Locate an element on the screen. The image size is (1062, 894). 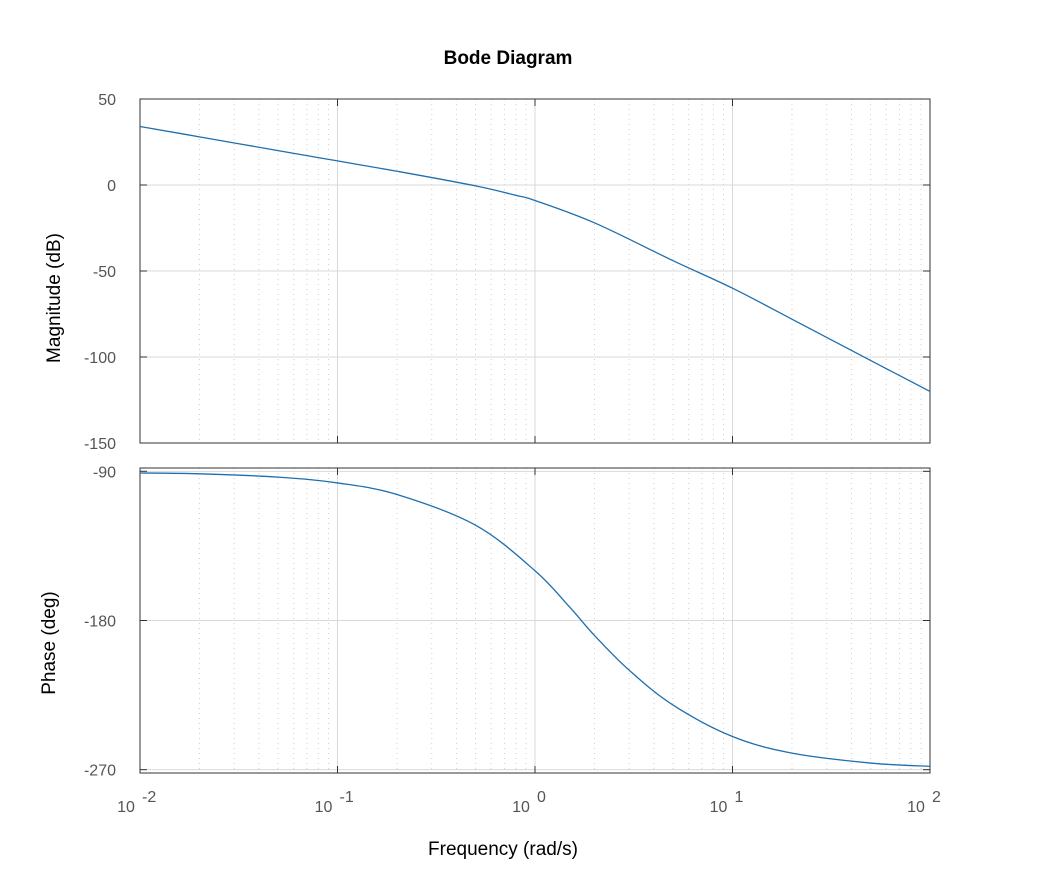
x-tick-labels: 10 -2 10 -1 10 0 10 1 10 2 is located at coordinates (529, 802).